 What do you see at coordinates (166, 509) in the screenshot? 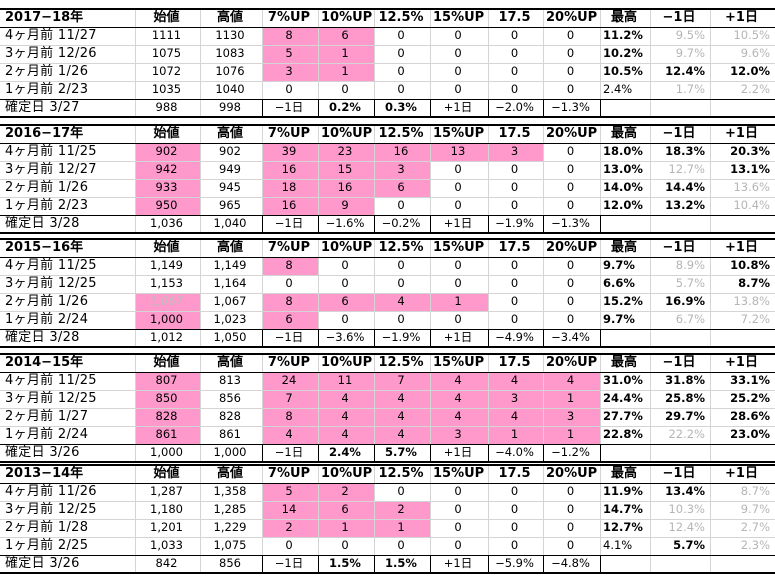
I see `open-price: 1,180` at bounding box center [166, 509].